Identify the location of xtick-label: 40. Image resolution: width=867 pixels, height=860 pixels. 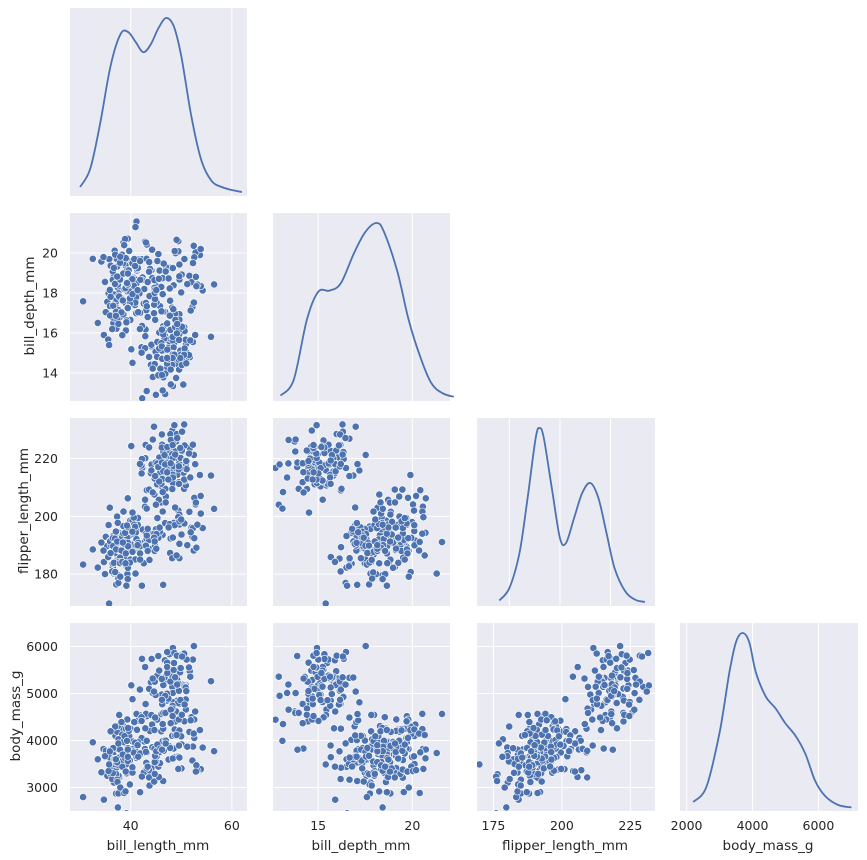
(131, 825).